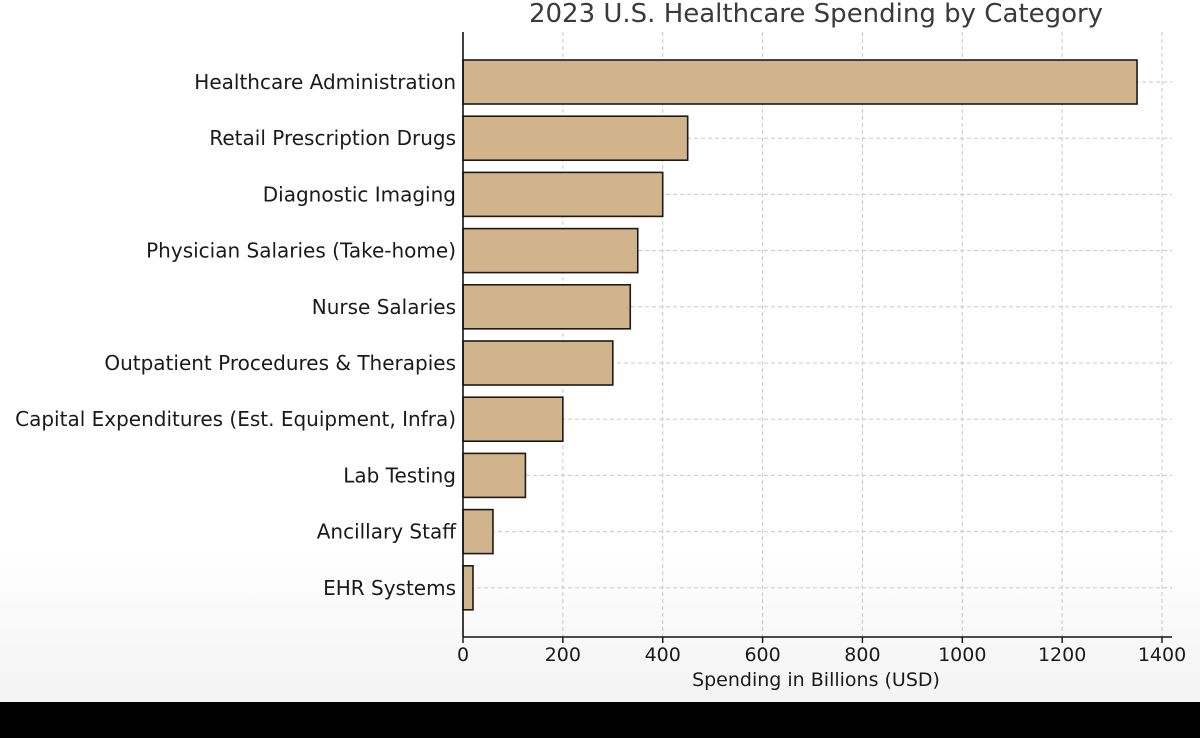 This screenshot has width=1200, height=738. I want to click on category-label: Outpatient Procedures & Therapies, so click(280, 363).